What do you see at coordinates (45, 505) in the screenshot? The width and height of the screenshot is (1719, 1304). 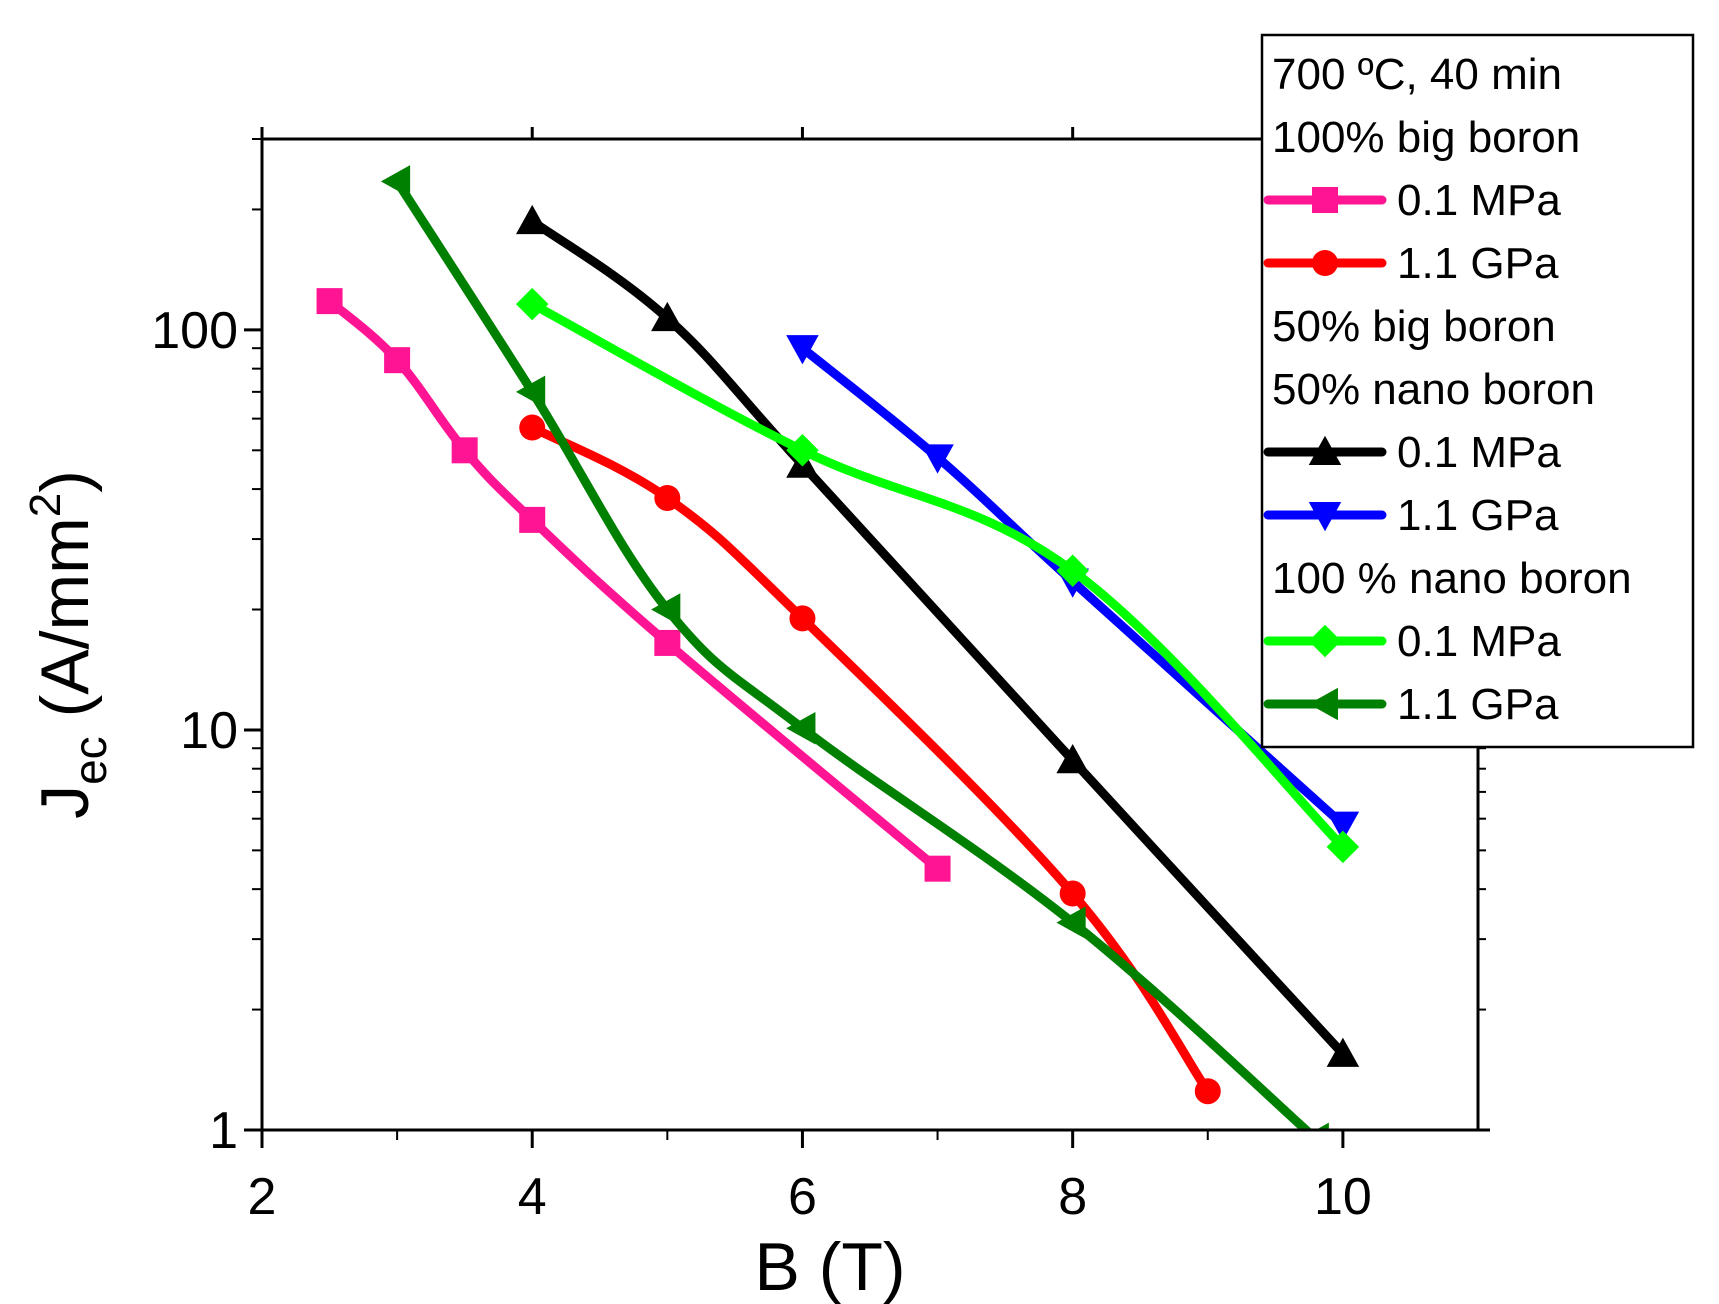 I see `y-axis-label-part: 2` at bounding box center [45, 505].